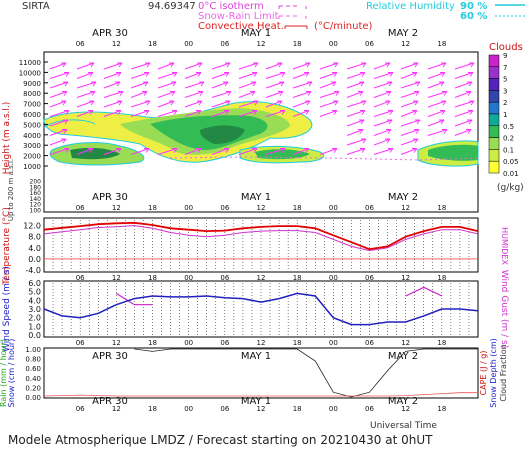  What do you see at coordinates (172, 6) in the screenshot?
I see `station-coords: 94.69347` at bounding box center [172, 6].